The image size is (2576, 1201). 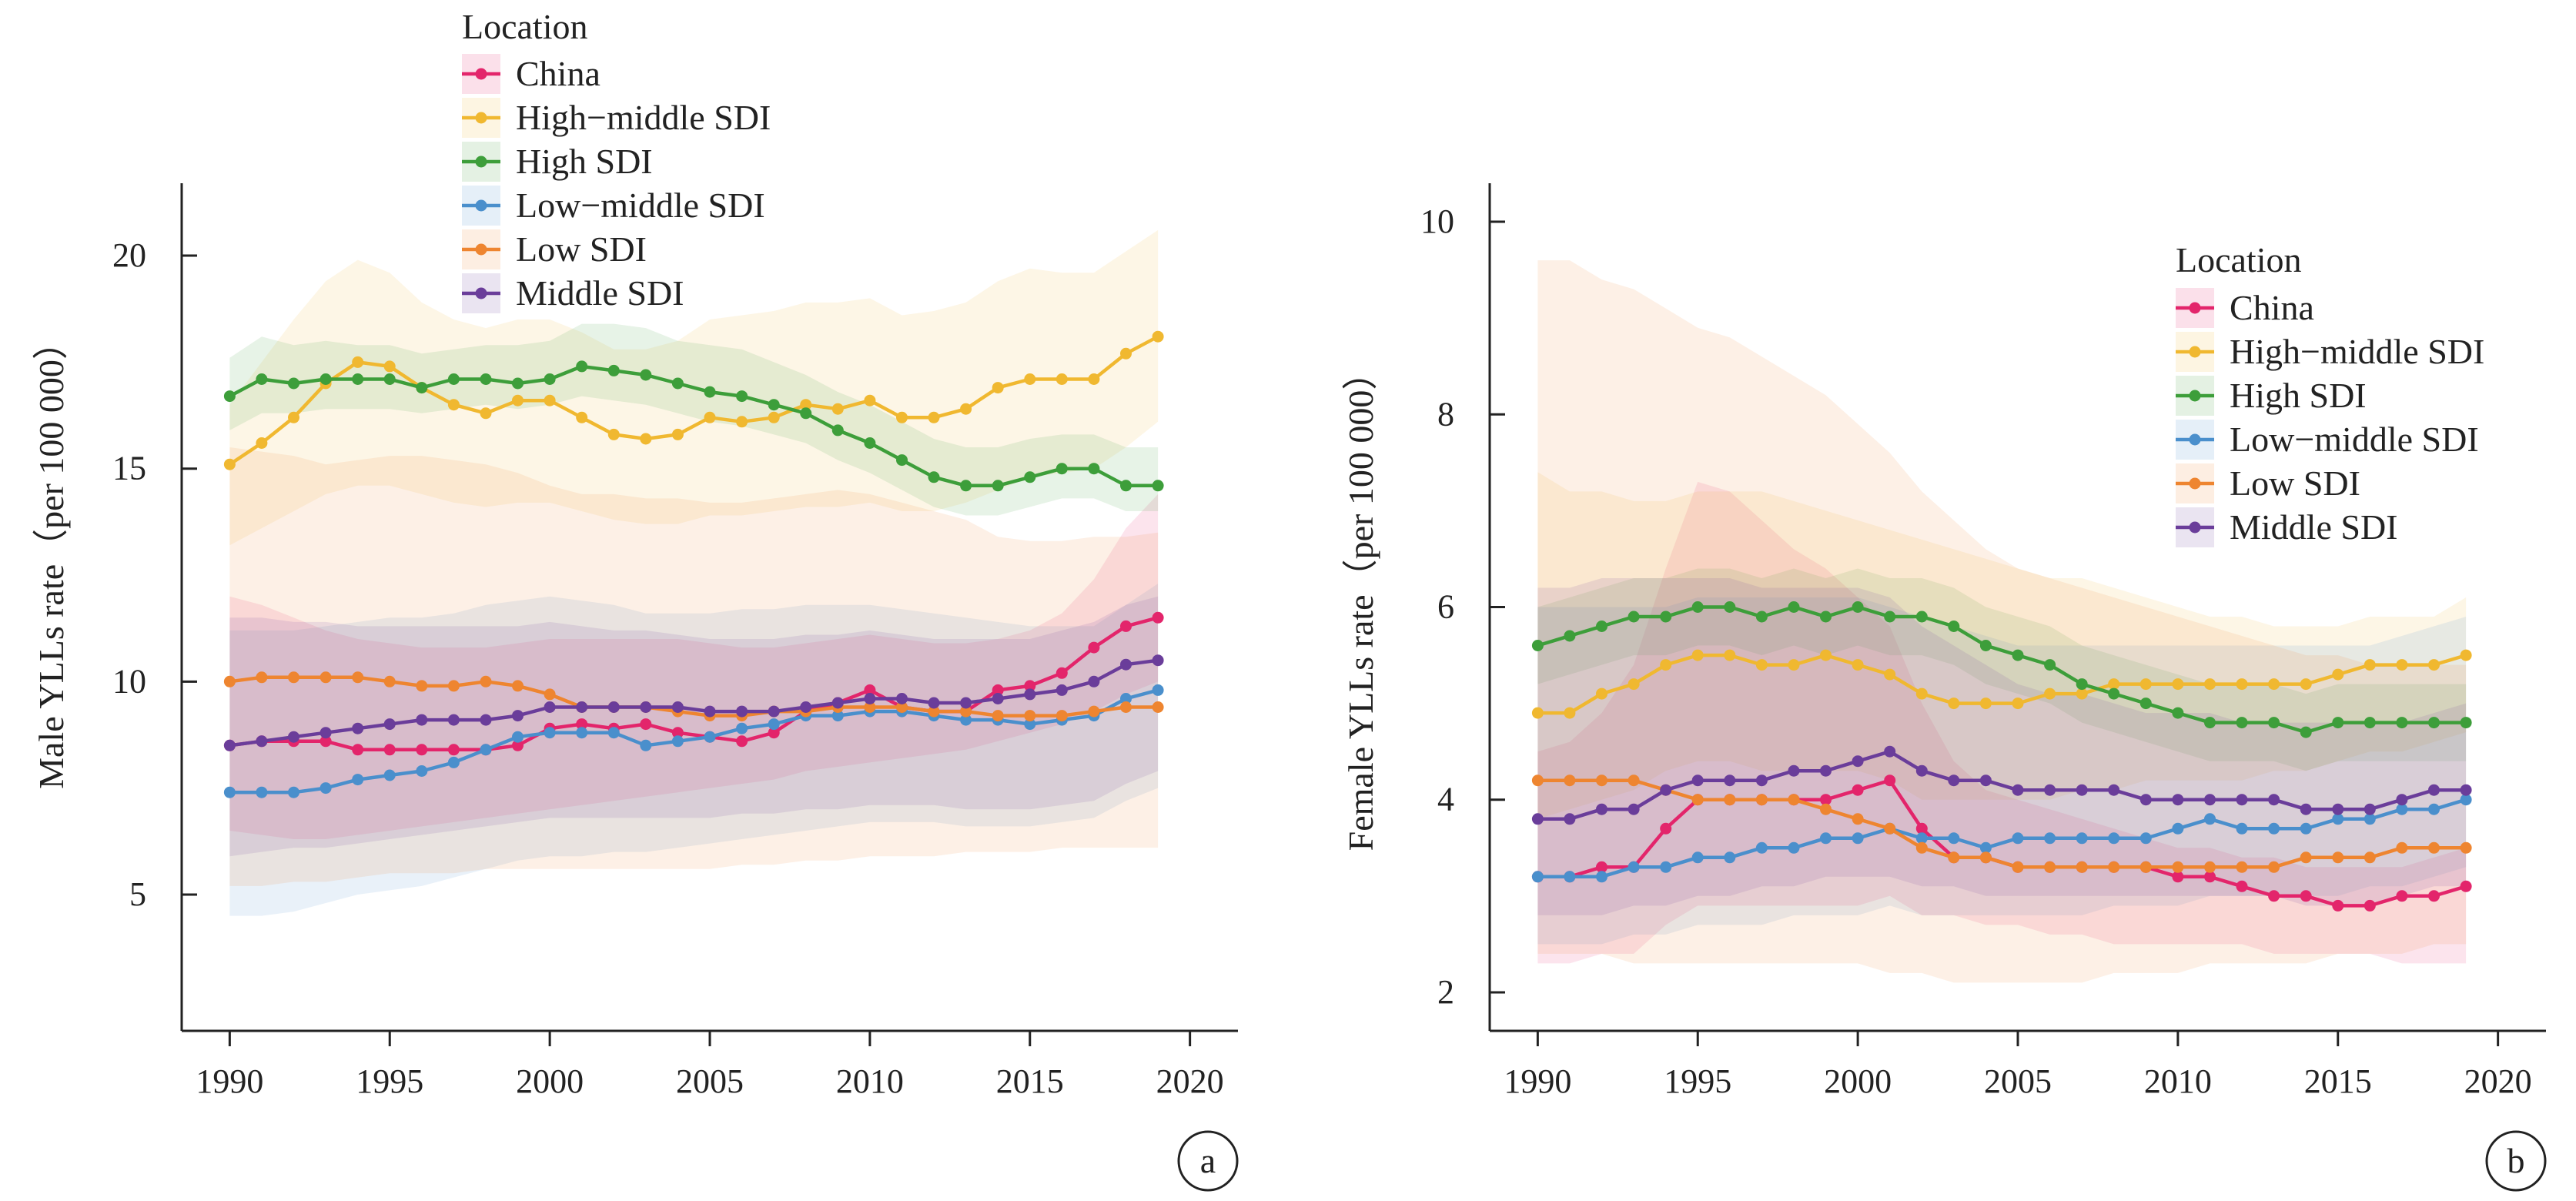 I want to click on y-tick-label: 20, so click(x=129, y=255).